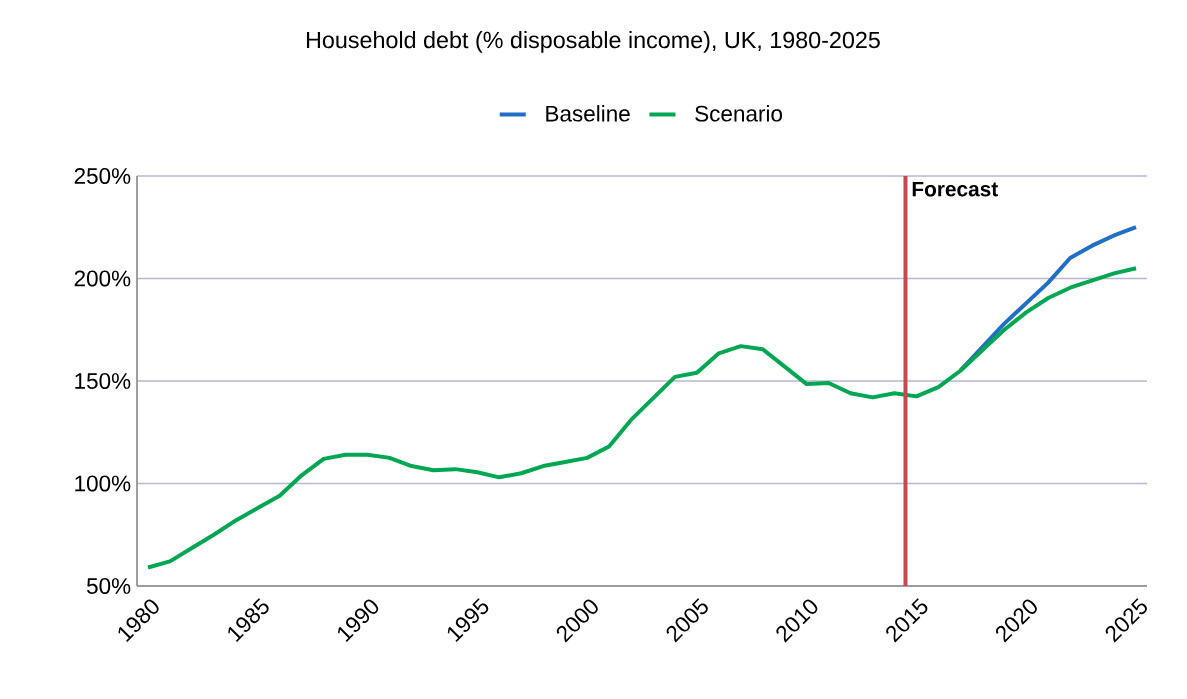 This screenshot has width=1187, height=699. I want to click on legend-label: Scenario, so click(739, 113).